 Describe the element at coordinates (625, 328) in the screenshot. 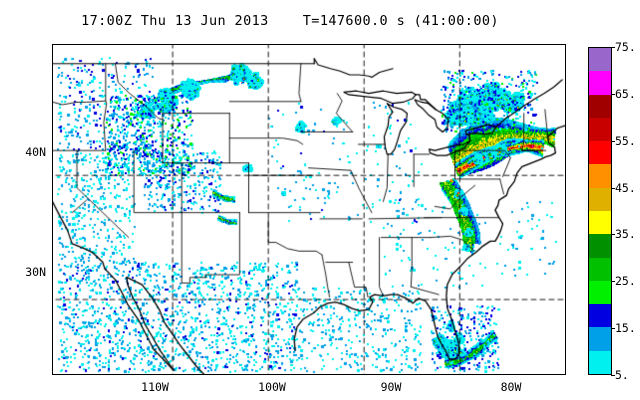

I see `colorbar-tick-15: 15.` at that location.